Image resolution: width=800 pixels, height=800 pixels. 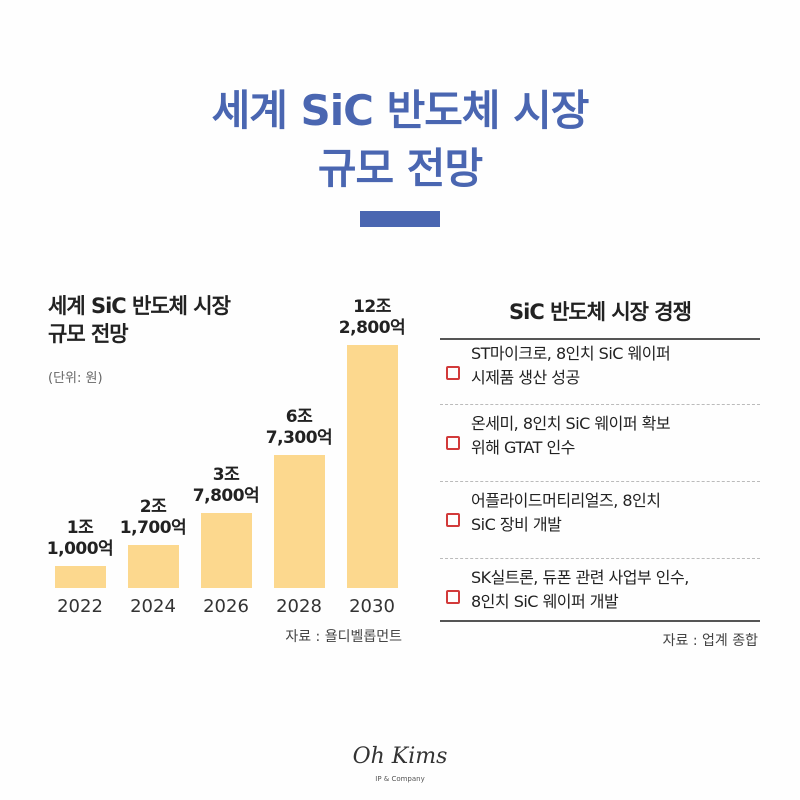 I want to click on panel-title: SiC 반도체 시장 경쟁, so click(x=600, y=312).